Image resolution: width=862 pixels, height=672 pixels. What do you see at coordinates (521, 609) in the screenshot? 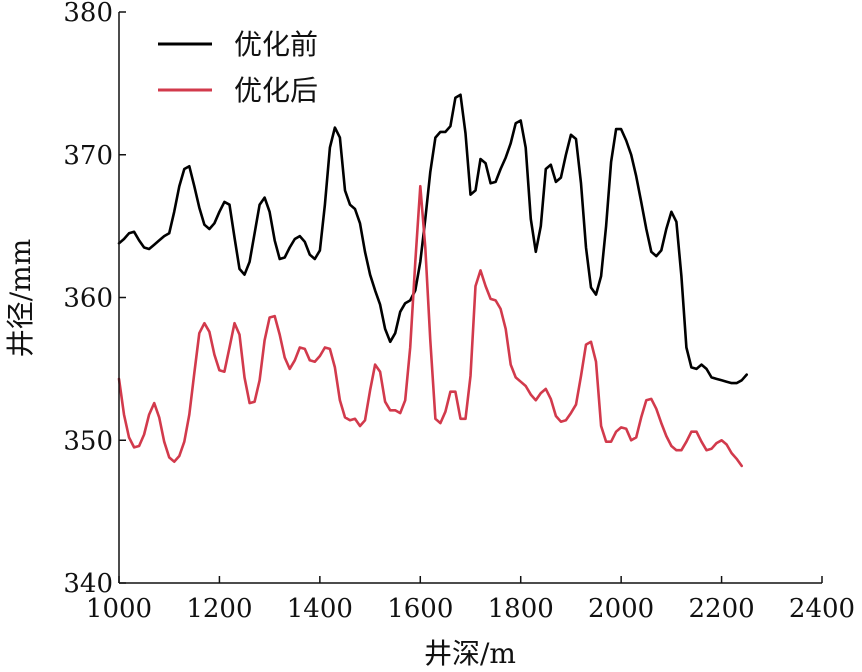
I see `x-tick-label: 1800` at bounding box center [521, 609].